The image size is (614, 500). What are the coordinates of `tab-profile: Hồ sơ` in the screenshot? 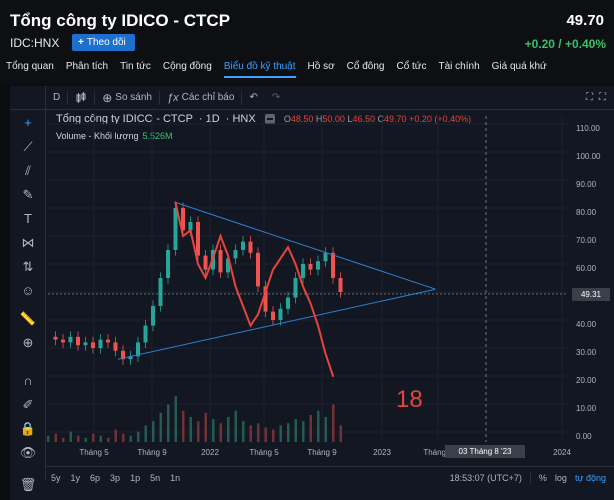 It's located at (321, 66).